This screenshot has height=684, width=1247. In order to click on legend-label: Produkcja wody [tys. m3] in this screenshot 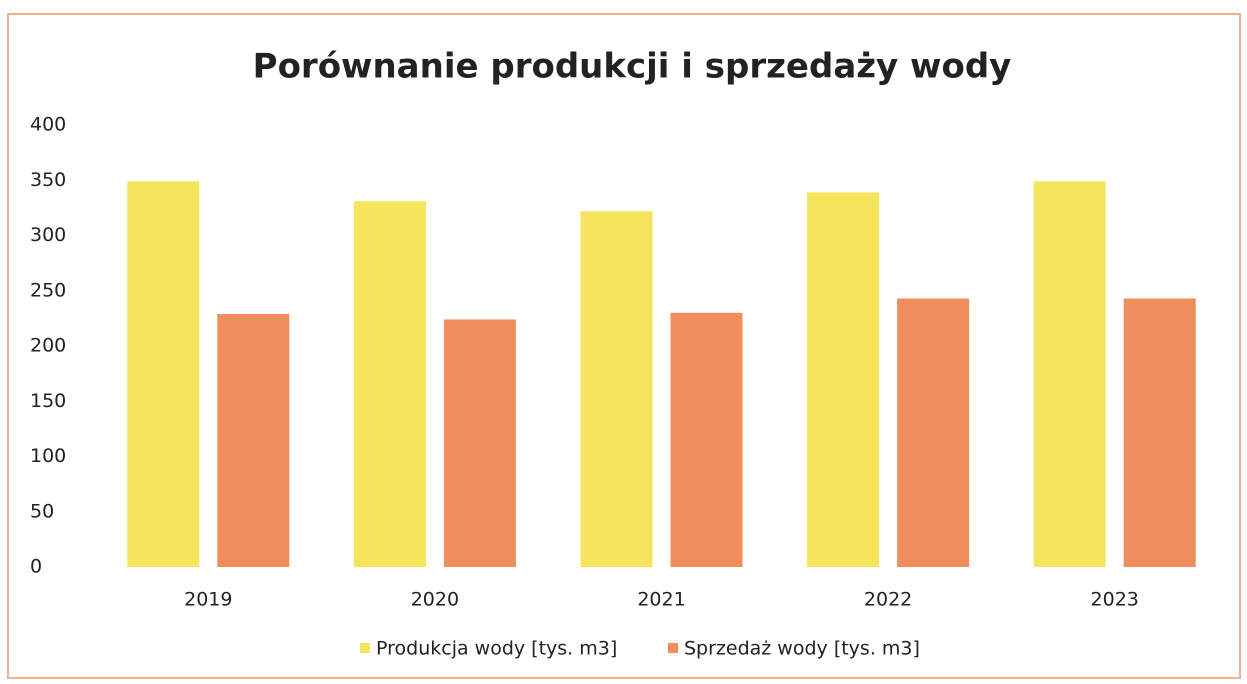, I will do `click(496, 649)`.